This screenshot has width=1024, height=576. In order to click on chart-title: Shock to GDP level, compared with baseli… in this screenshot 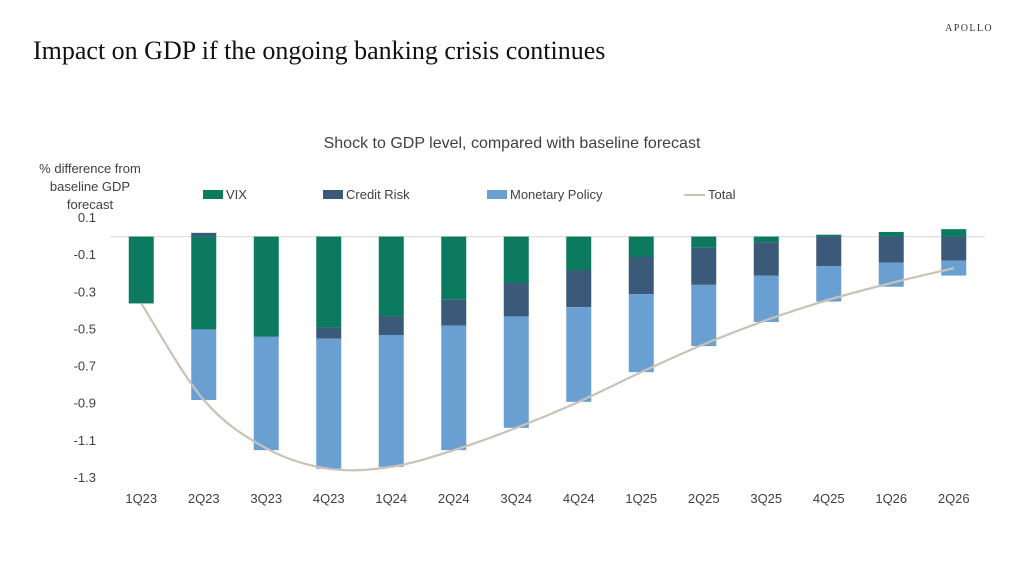, I will do `click(512, 143)`.